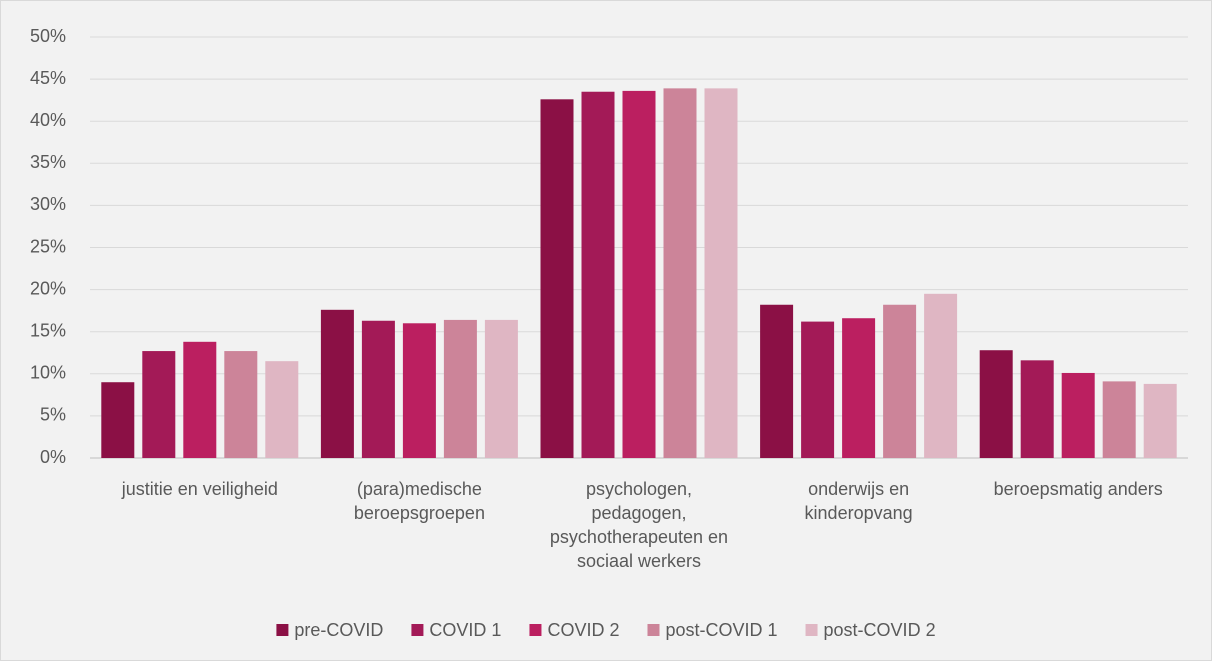 This screenshot has height=661, width=1212. What do you see at coordinates (48, 162) in the screenshot?
I see `y-tick-label: 35%` at bounding box center [48, 162].